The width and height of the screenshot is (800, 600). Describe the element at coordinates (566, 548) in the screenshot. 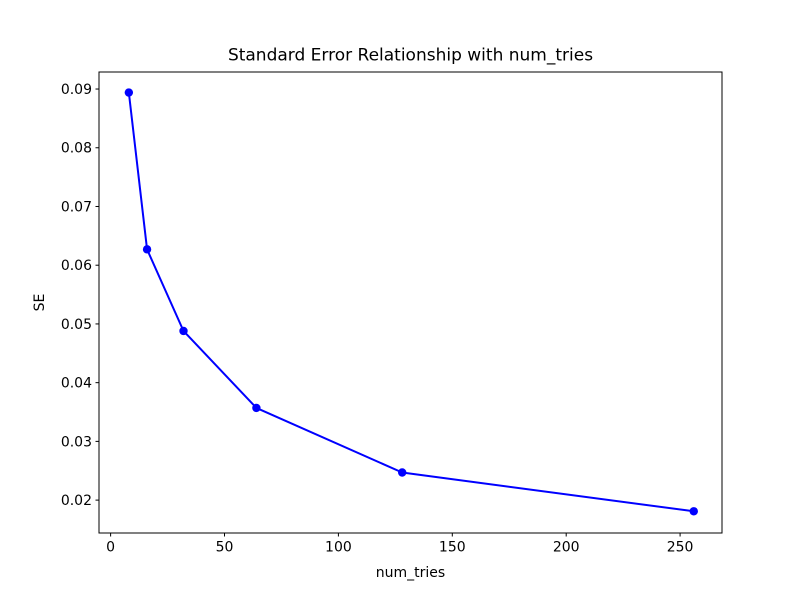

I see `x-tick-label: 200` at that location.